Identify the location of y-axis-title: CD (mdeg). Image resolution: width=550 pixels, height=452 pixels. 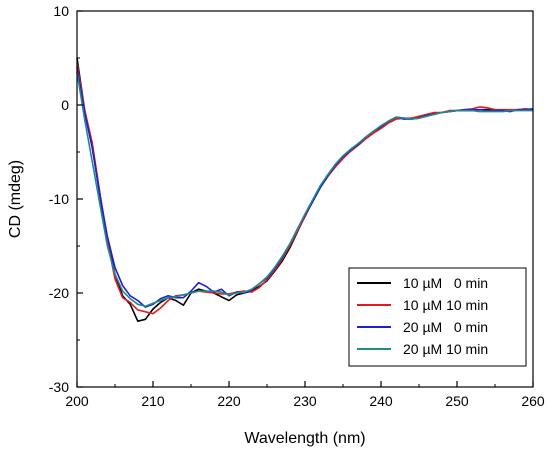
(15, 199).